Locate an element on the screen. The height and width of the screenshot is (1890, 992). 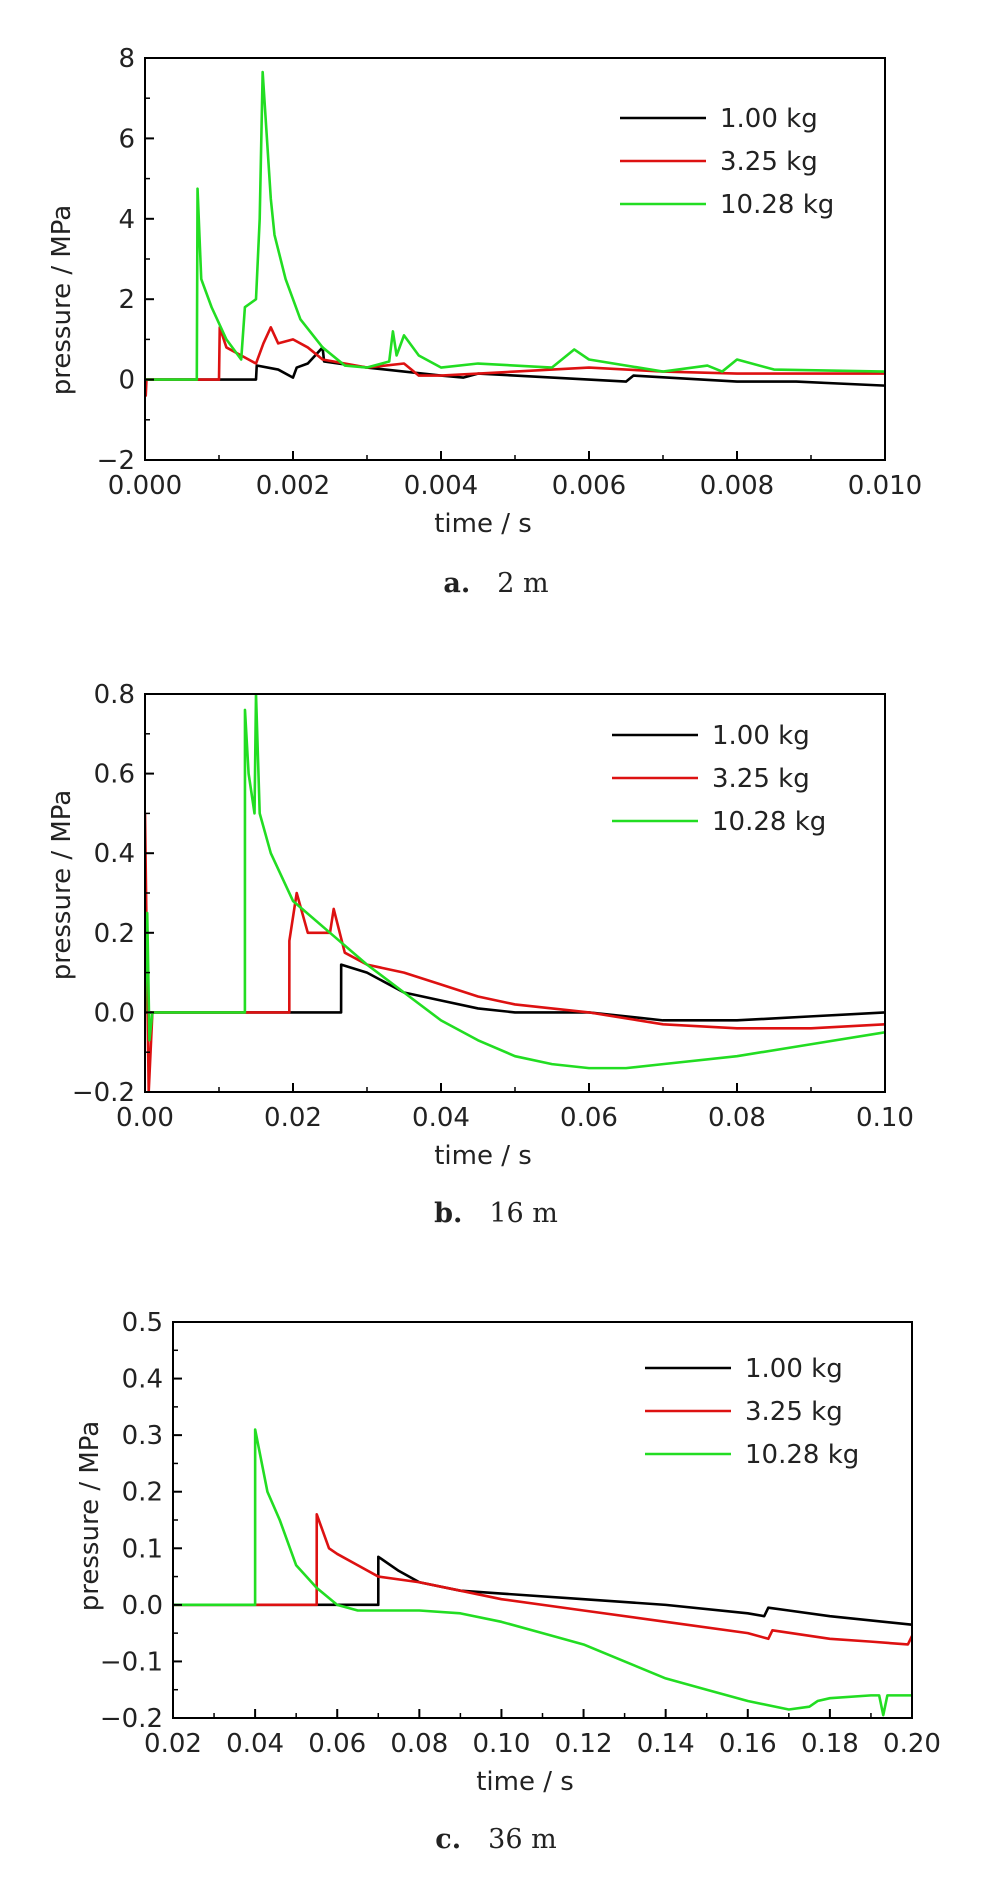
panel-caption: b. 16 m is located at coordinates (496, 1213).